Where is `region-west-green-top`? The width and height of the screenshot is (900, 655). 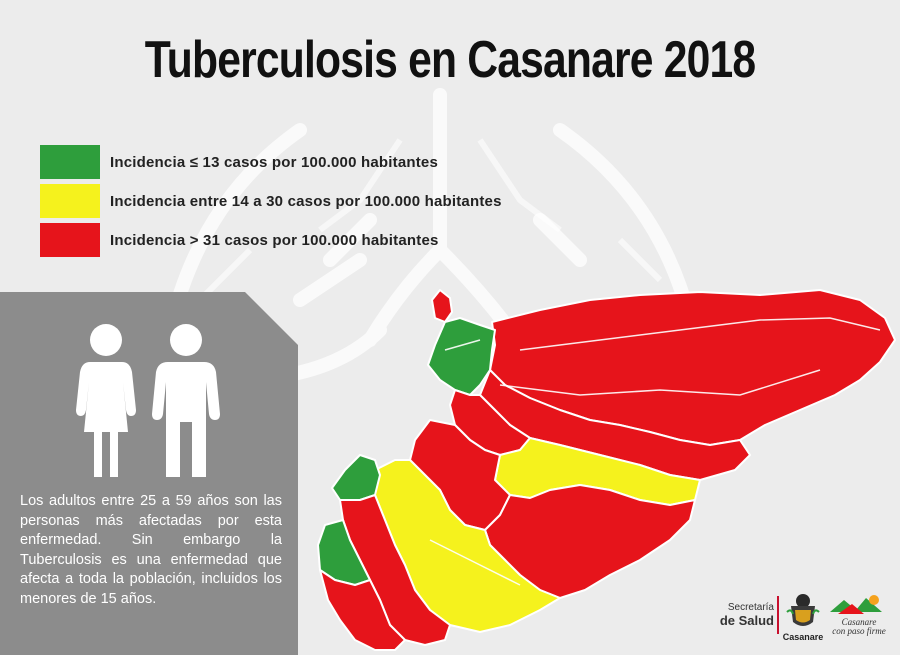
region-west-green-top is located at coordinates (356, 477).